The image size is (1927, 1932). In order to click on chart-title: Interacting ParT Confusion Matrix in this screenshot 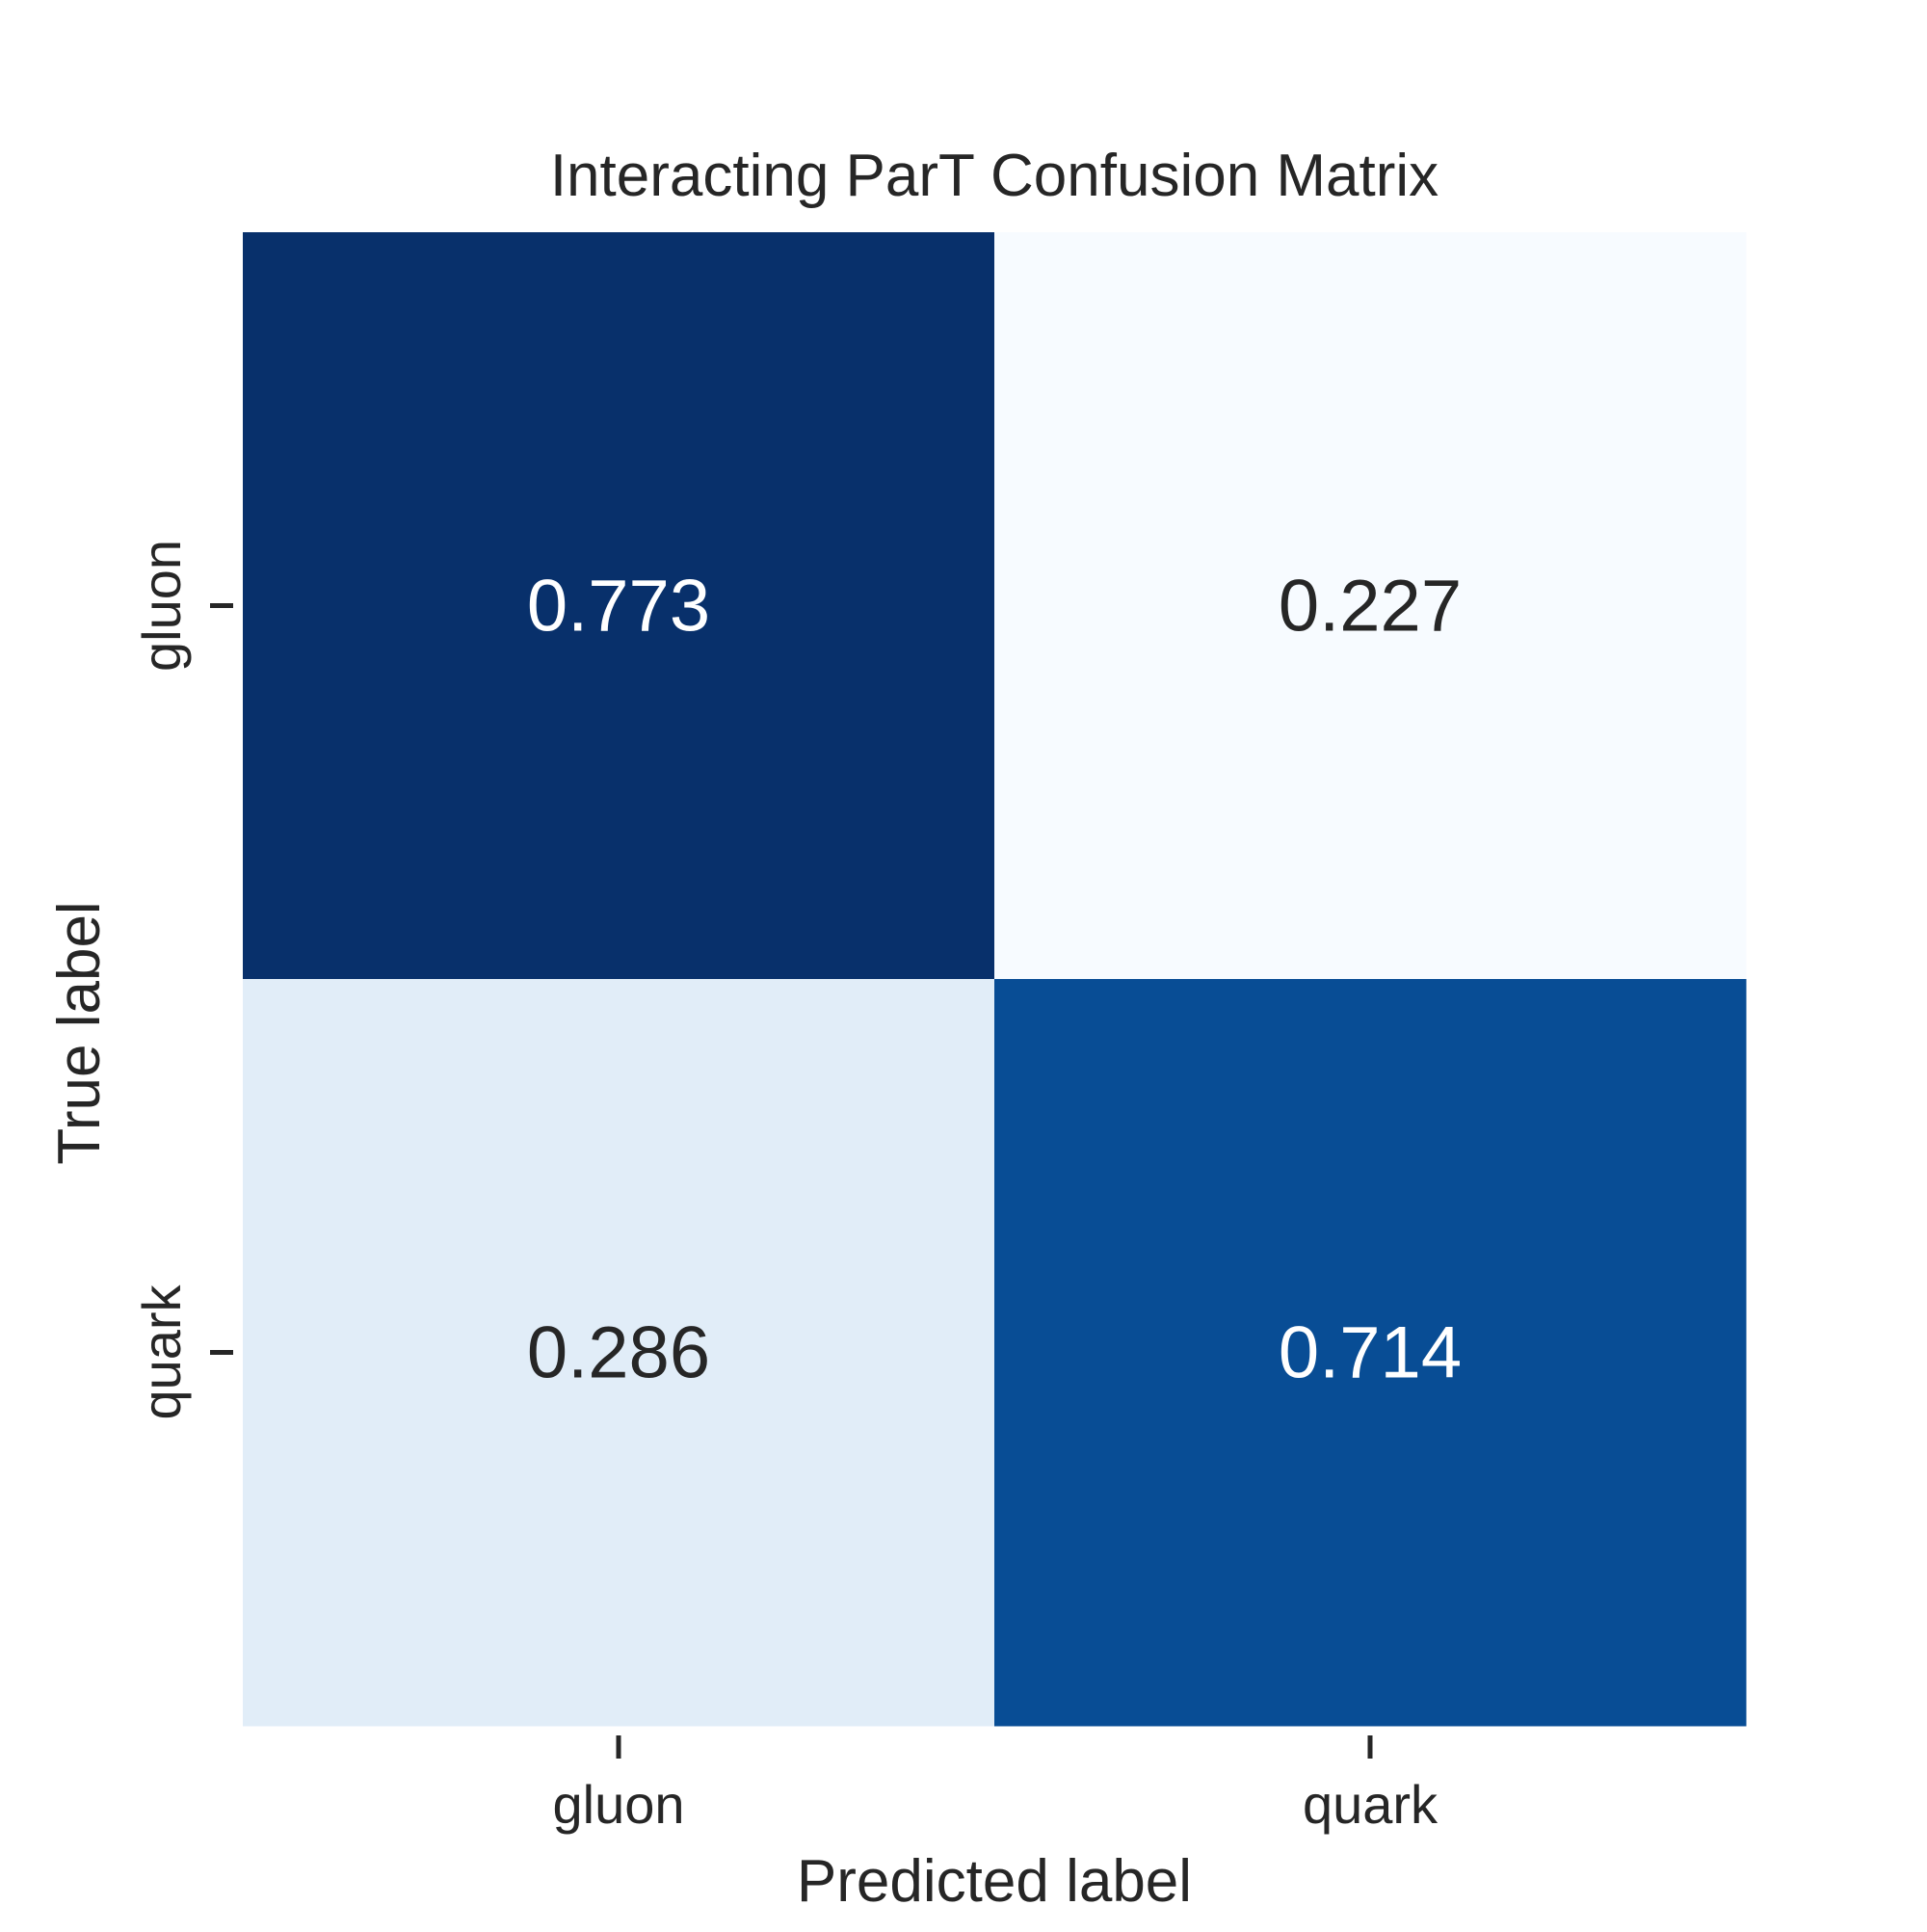, I will do `click(994, 176)`.